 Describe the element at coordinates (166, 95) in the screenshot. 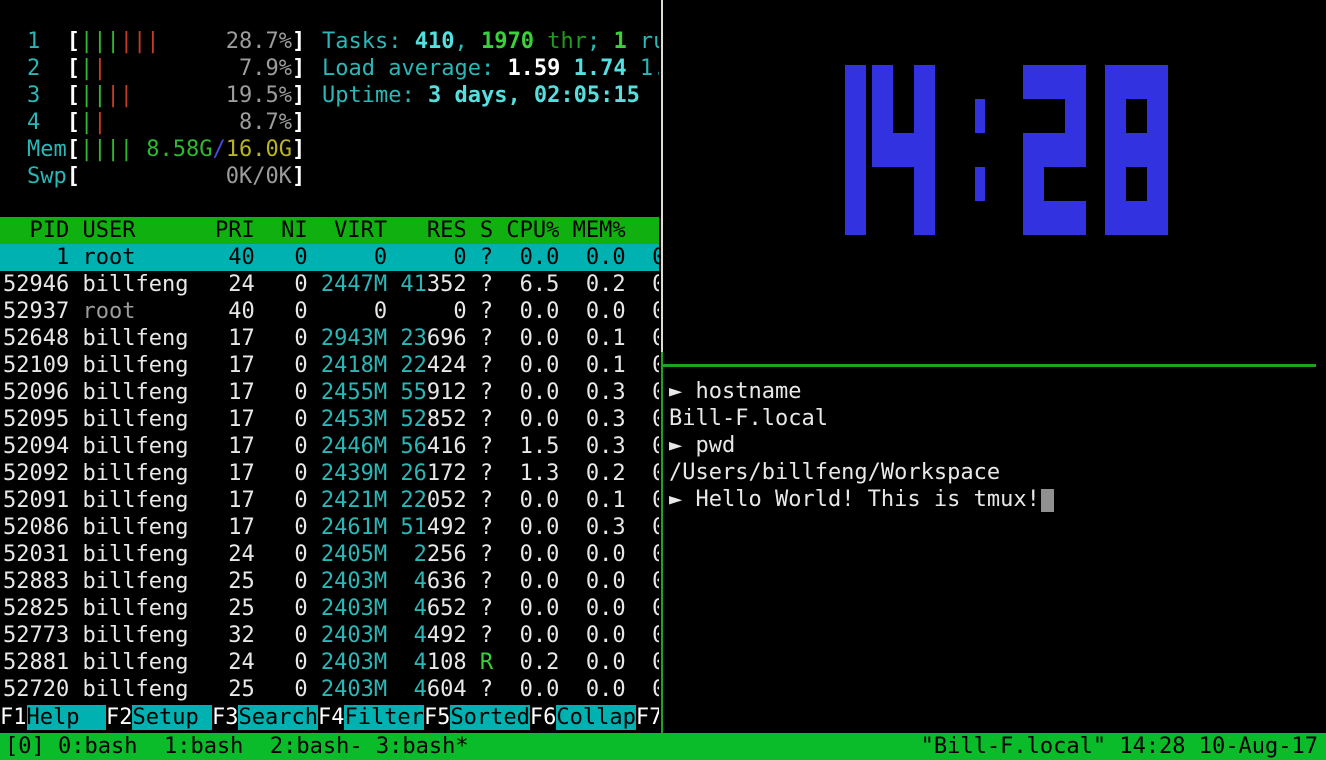

I see `cpu-meter-3: 3 [|||| 19.5%]` at that location.